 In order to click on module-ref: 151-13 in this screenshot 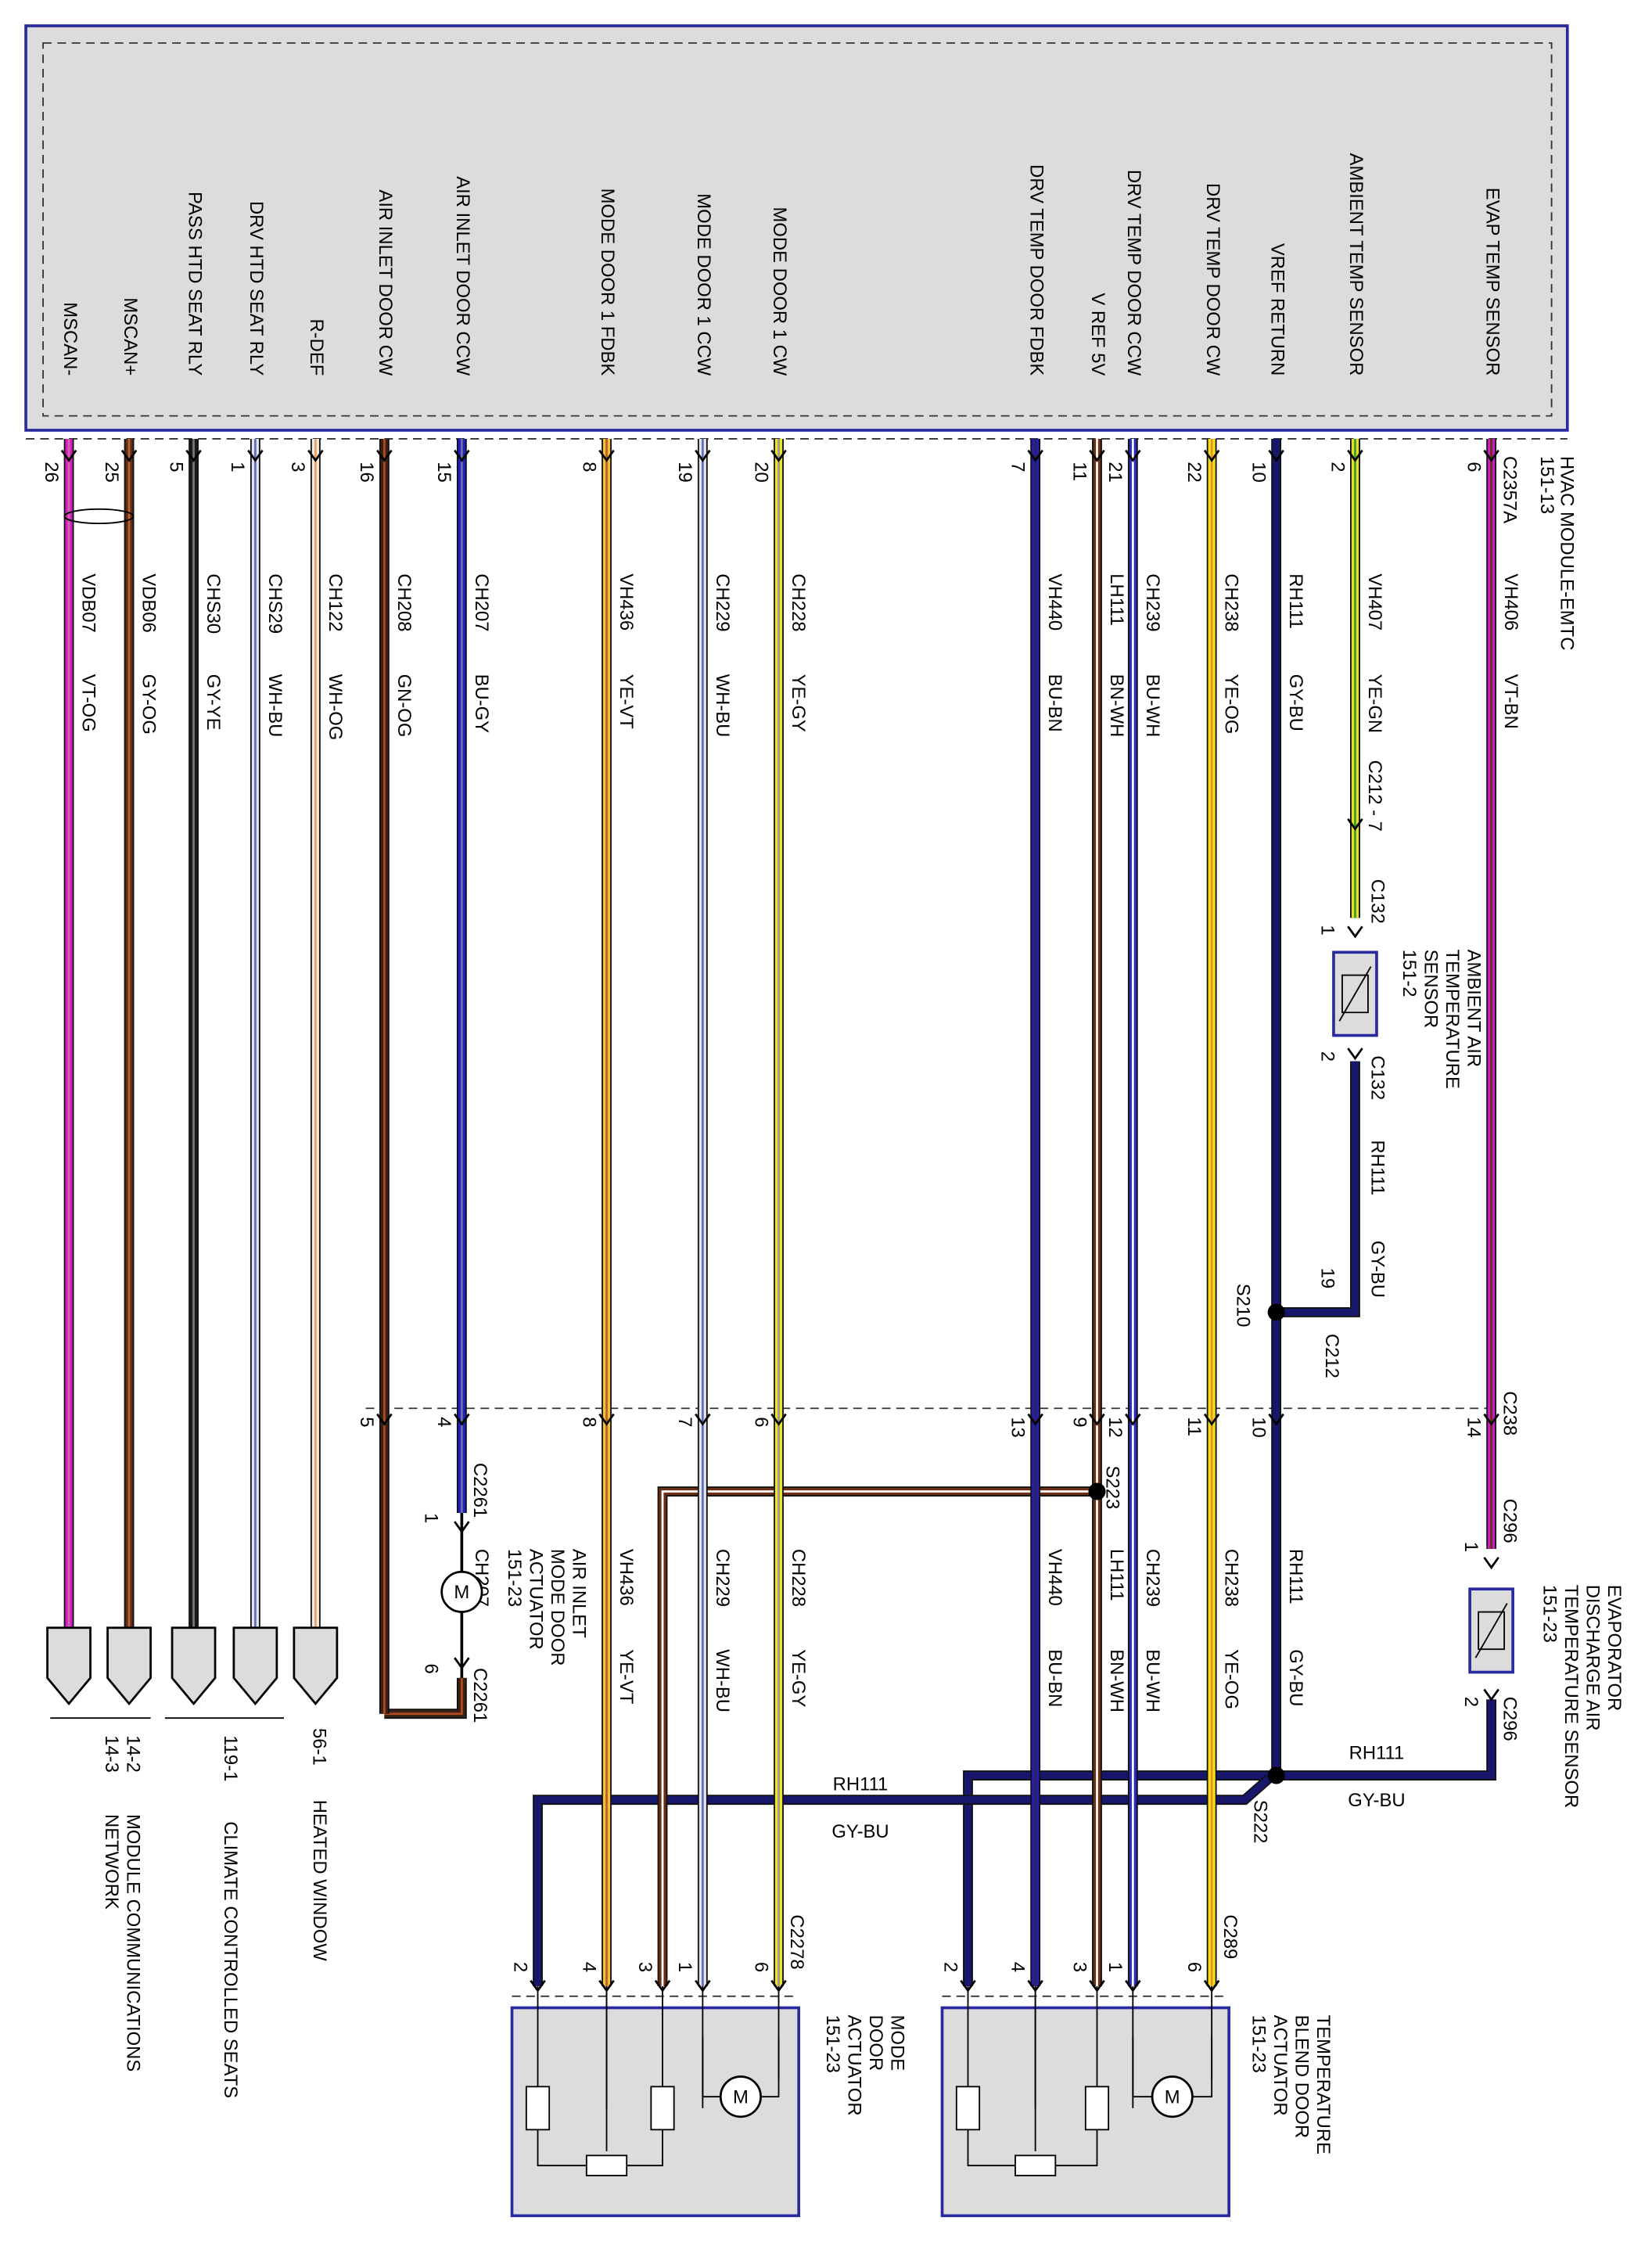, I will do `click(1546, 485)`.